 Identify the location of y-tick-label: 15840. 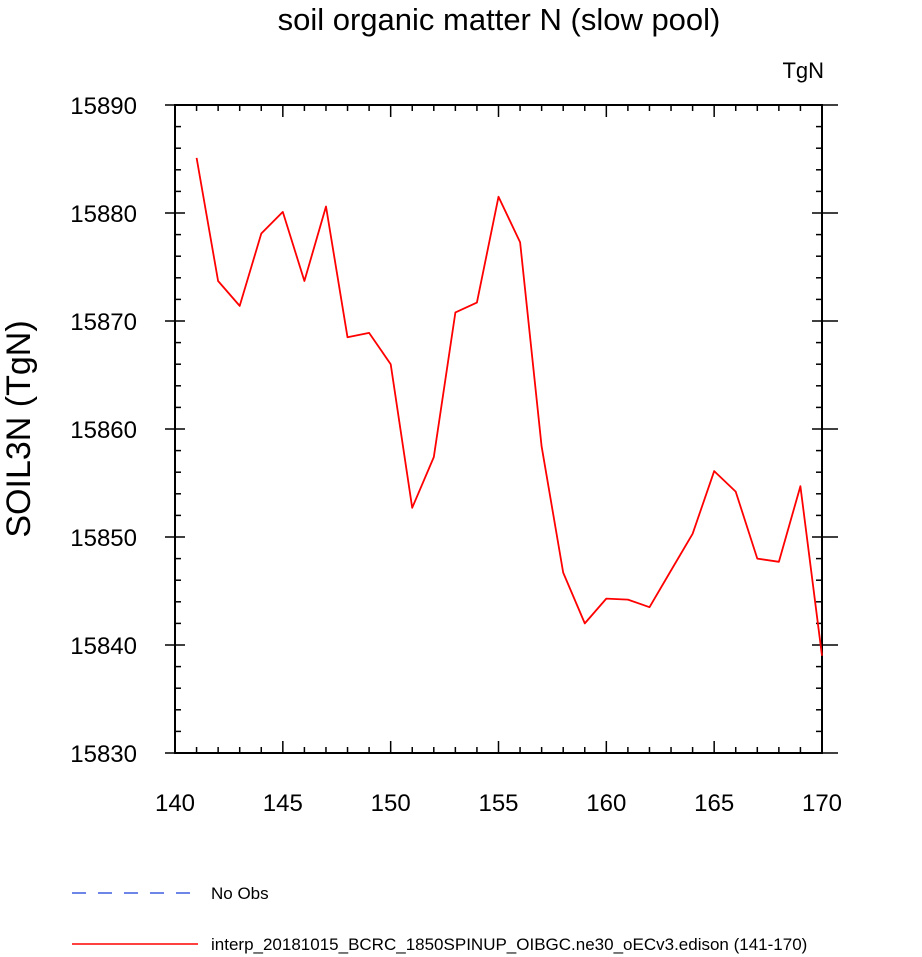
(103, 646).